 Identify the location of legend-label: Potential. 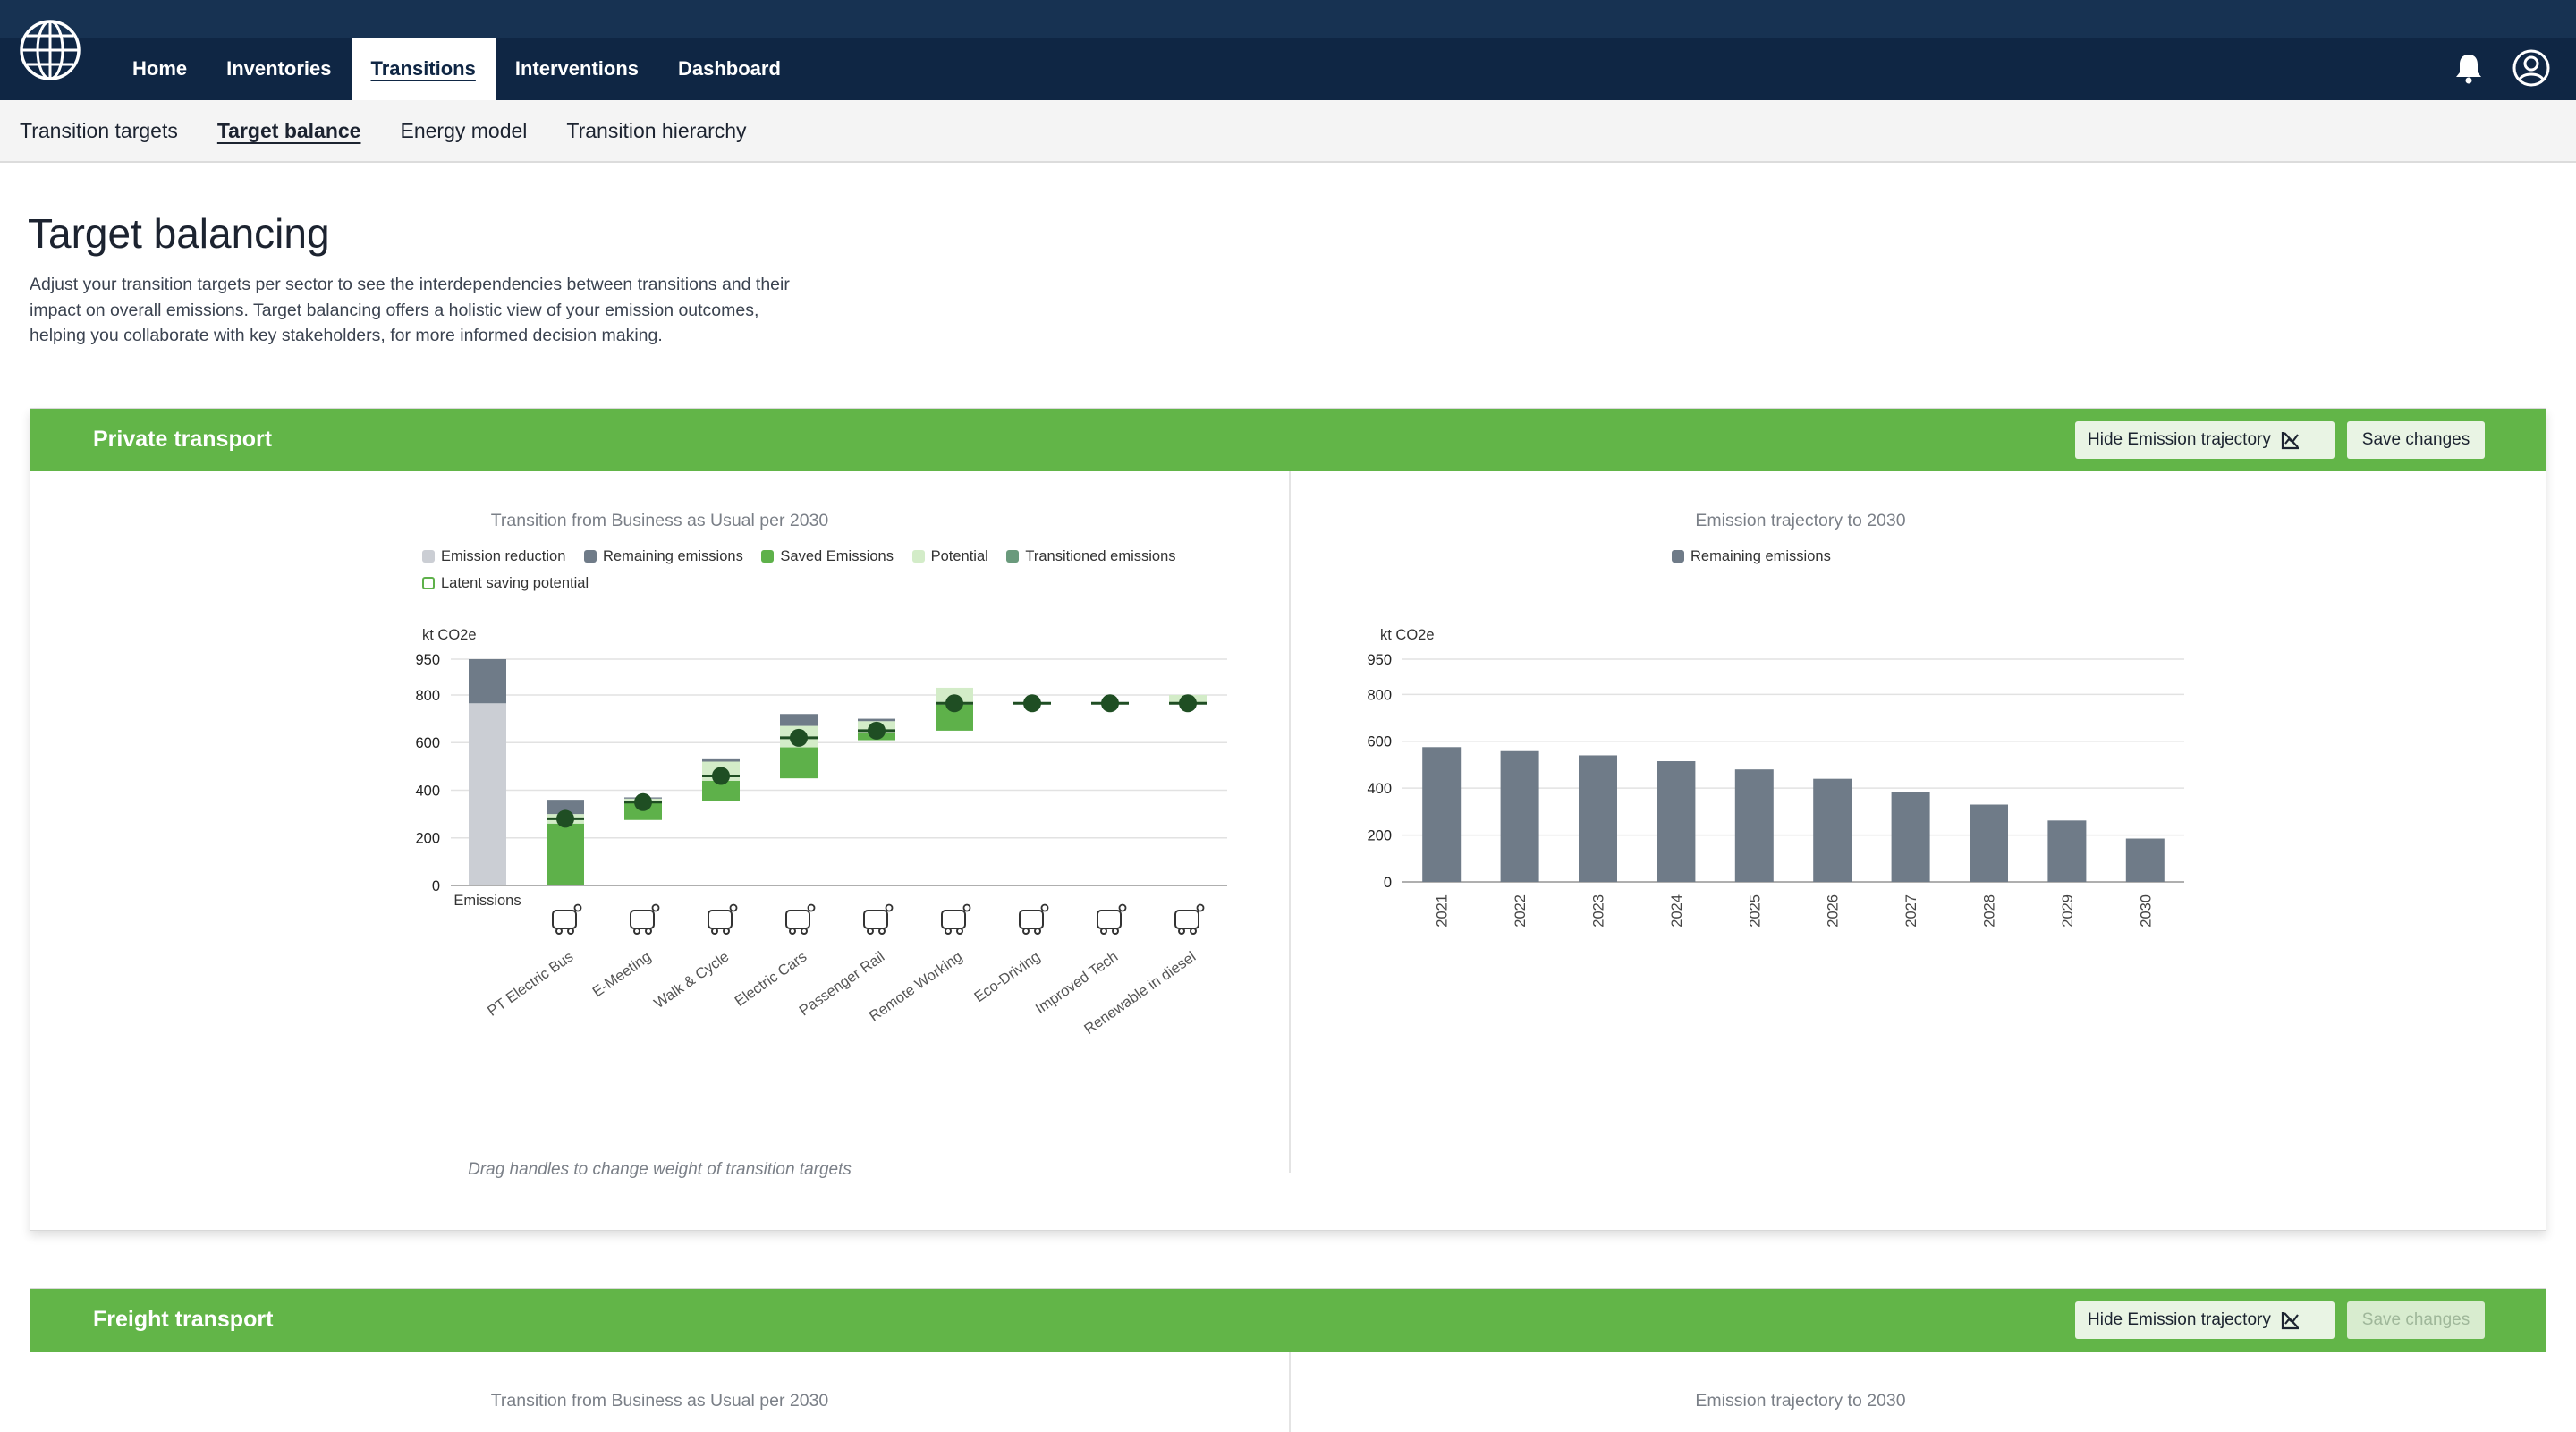
(959, 555).